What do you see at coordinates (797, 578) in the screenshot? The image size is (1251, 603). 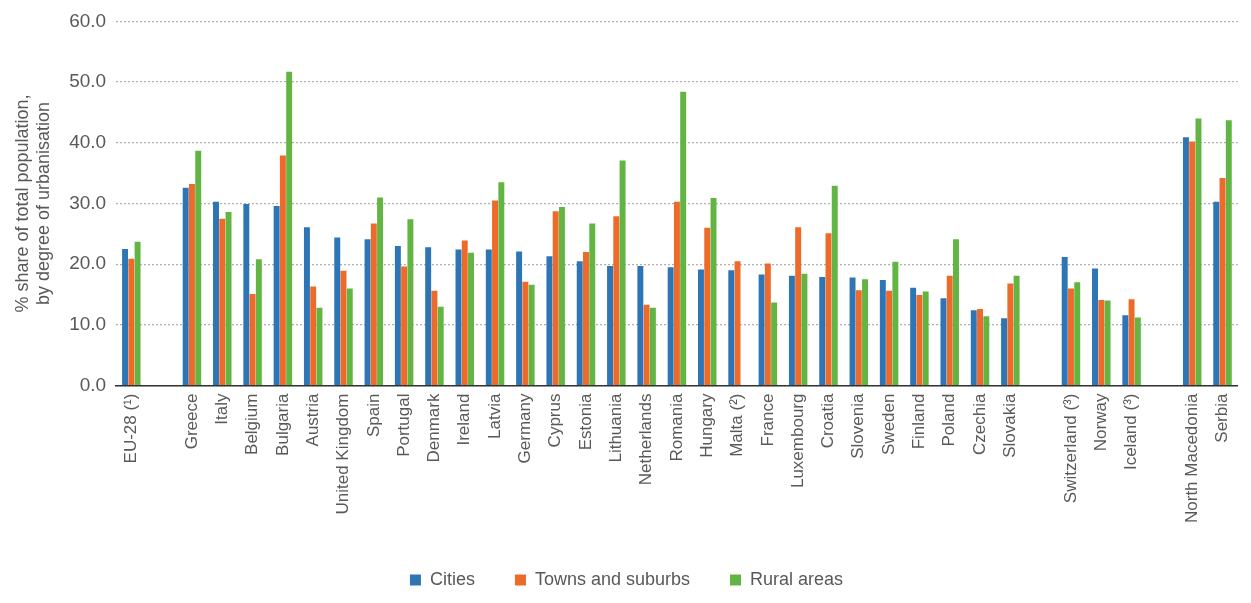 I see `legend-label: Rural areas` at bounding box center [797, 578].